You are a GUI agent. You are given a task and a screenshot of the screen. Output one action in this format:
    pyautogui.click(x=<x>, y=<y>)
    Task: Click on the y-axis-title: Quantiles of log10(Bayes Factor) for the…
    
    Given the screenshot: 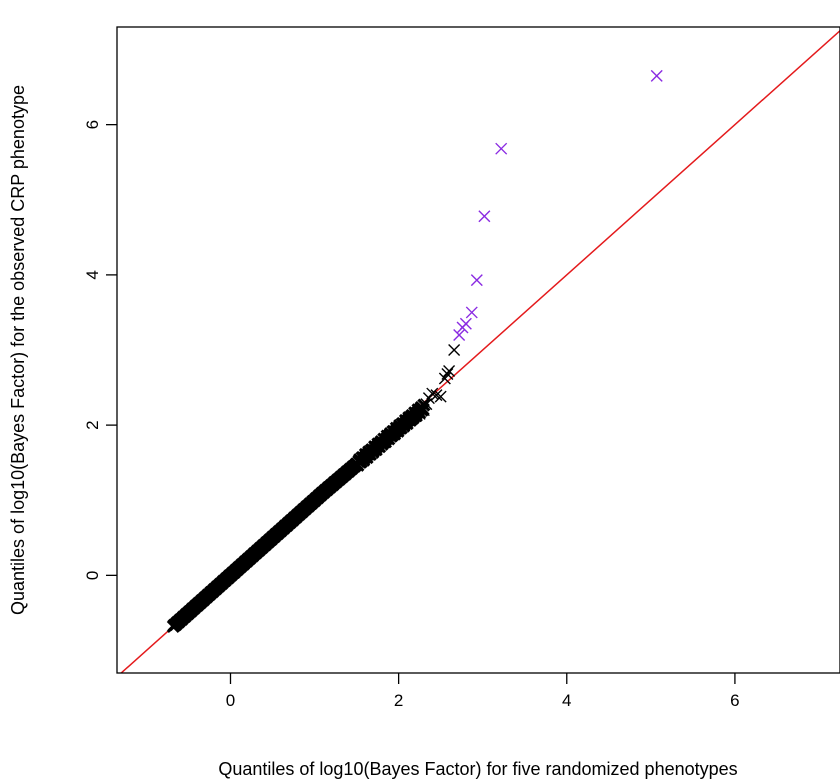 What is the action you would take?
    pyautogui.click(x=18, y=350)
    